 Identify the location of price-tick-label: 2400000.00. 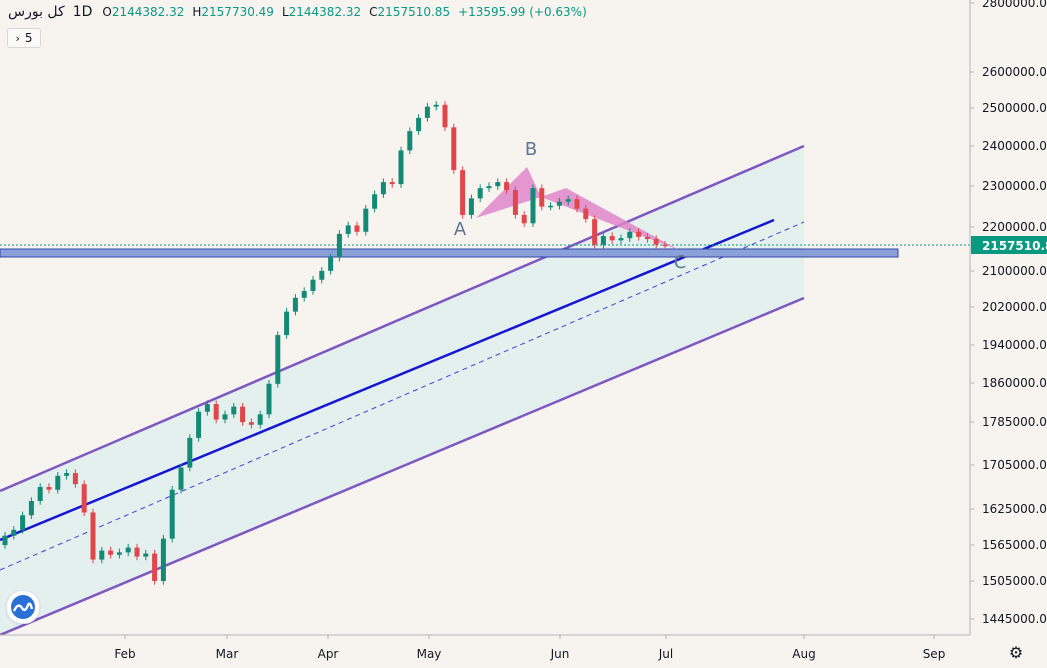
(1014, 146).